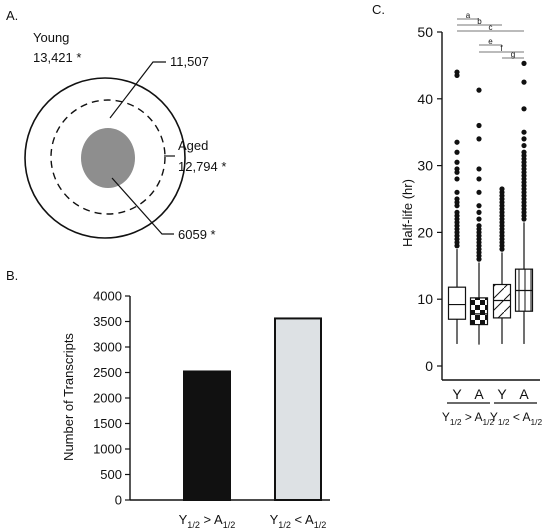  What do you see at coordinates (378, 9) in the screenshot?
I see `panel-c-label: C.` at bounding box center [378, 9].